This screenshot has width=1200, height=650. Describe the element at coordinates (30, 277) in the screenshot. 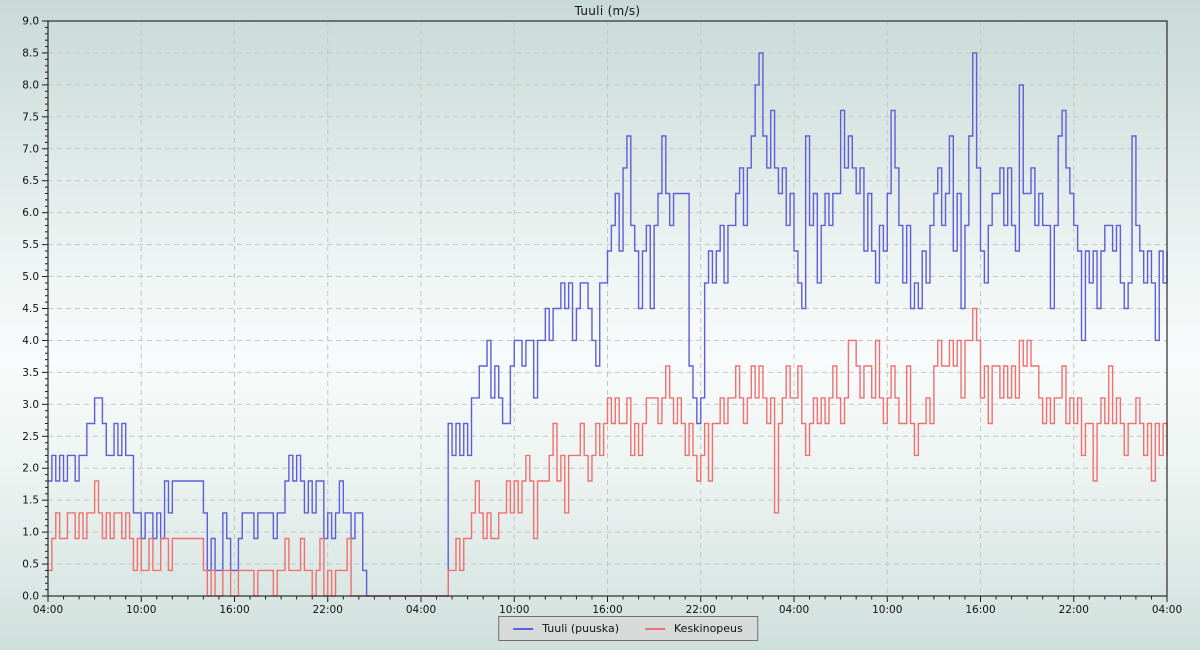

I see `svg-text: 5.0` at that location.